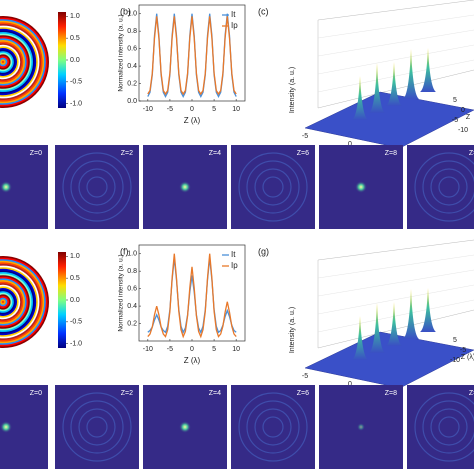  Describe the element at coordinates (124, 251) in the screenshot. I see `panel-label: (f)` at that location.